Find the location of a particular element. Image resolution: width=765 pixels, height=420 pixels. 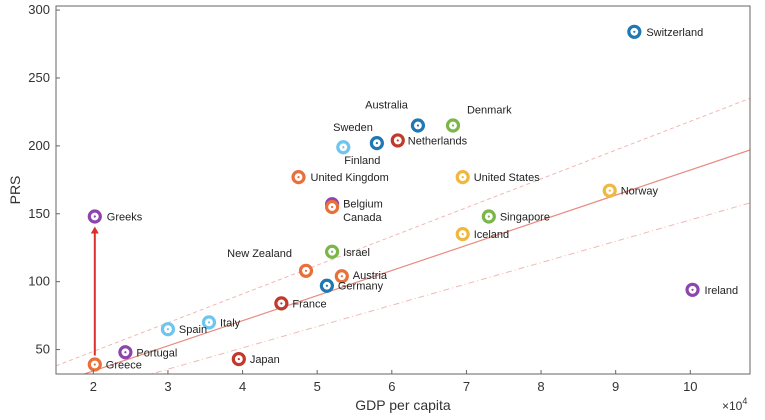

point-italy is located at coordinates (209, 322).